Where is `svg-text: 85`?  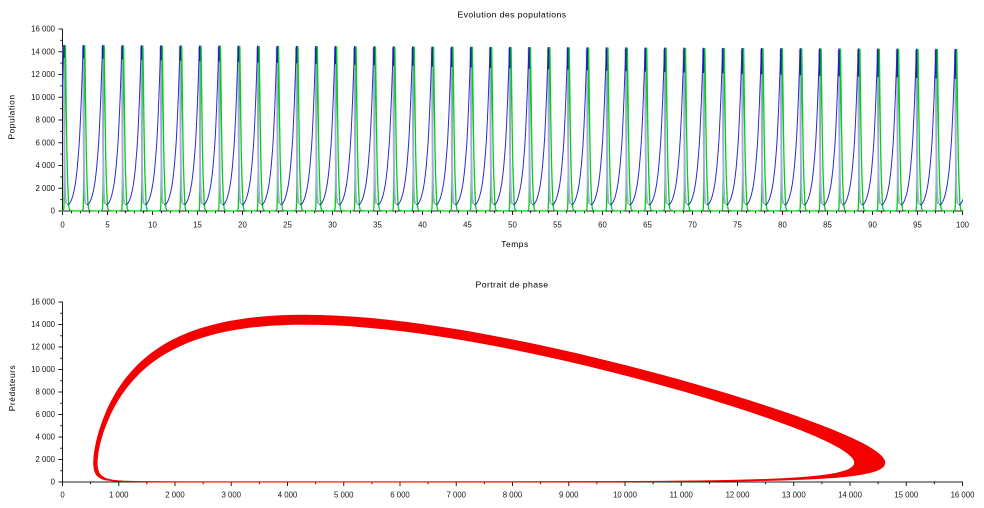
svg-text: 85 is located at coordinates (827, 225).